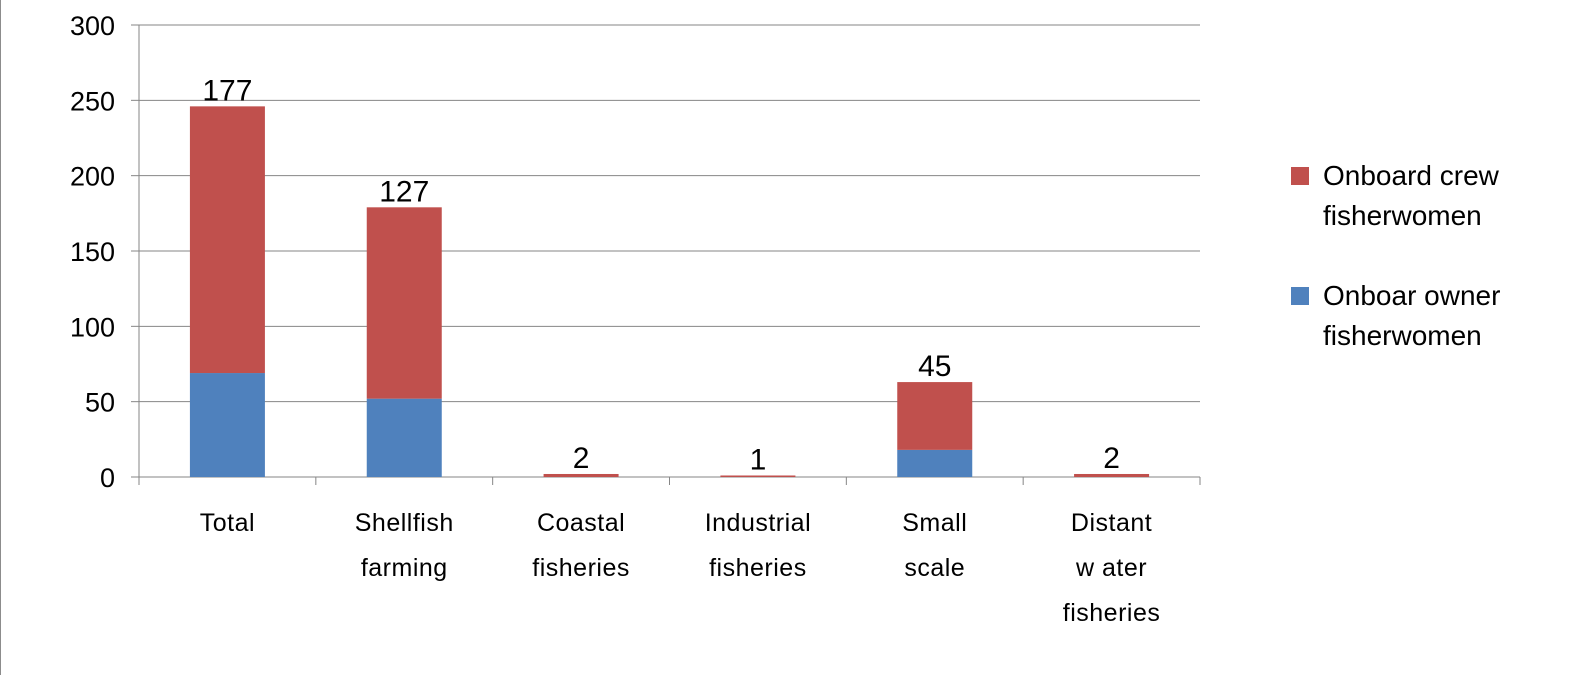 Image resolution: width=1576 pixels, height=675 pixels. I want to click on x-category-label: w ater, so click(1111, 568).